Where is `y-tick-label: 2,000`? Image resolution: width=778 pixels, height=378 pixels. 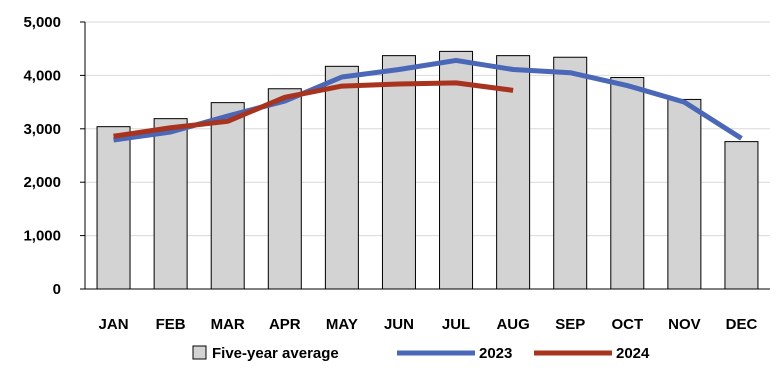 y-tick-label: 2,000 is located at coordinates (42, 182).